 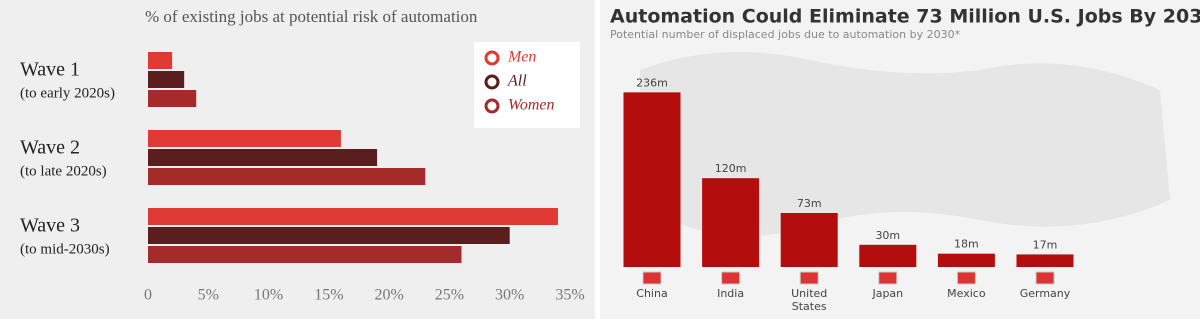 What do you see at coordinates (652, 293) in the screenshot?
I see `x-tick-label: China` at bounding box center [652, 293].